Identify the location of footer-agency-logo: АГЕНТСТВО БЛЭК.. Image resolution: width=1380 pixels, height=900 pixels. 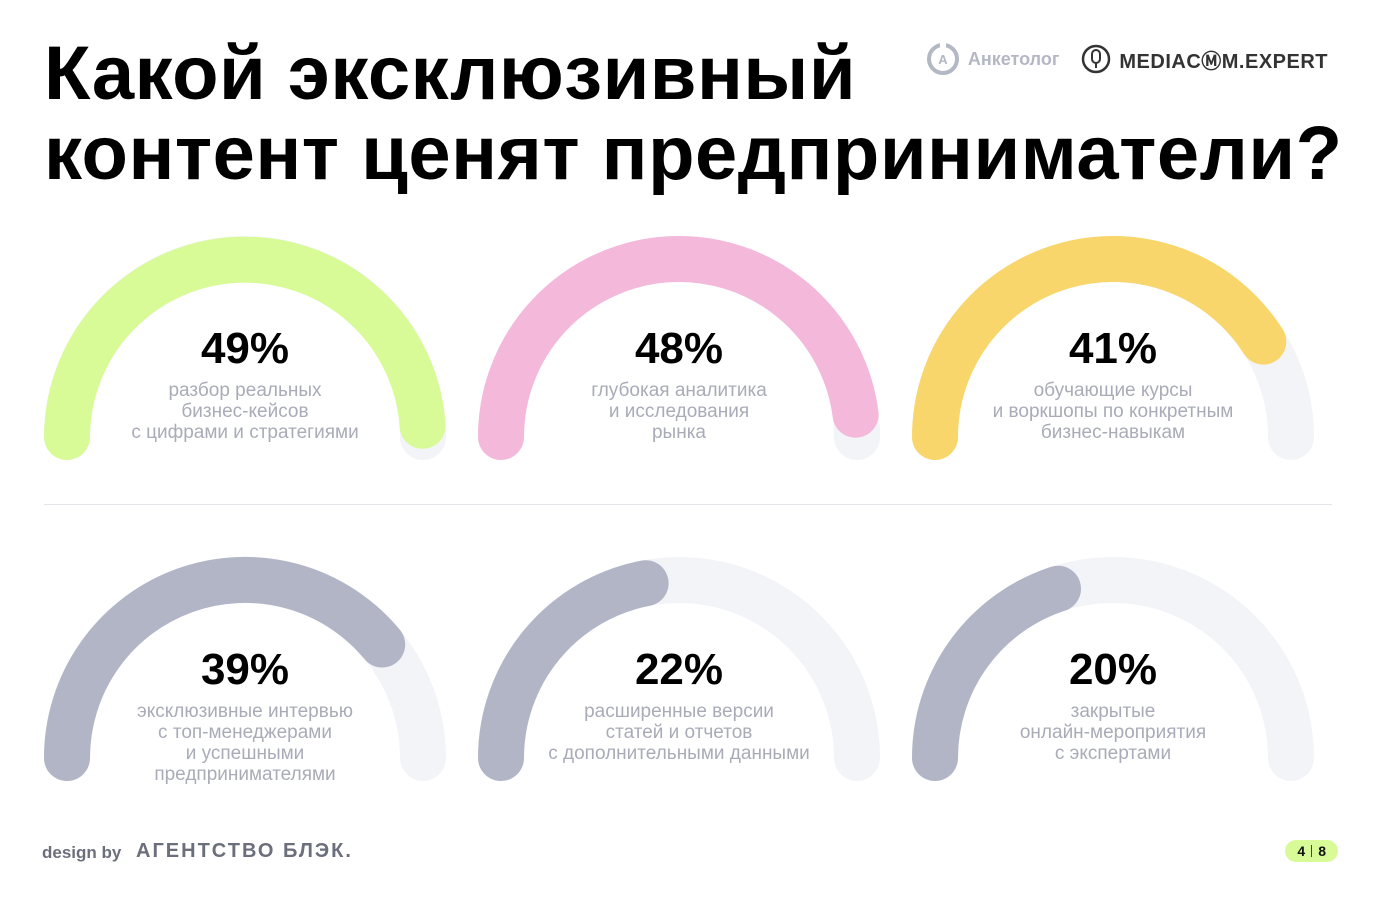
(244, 851).